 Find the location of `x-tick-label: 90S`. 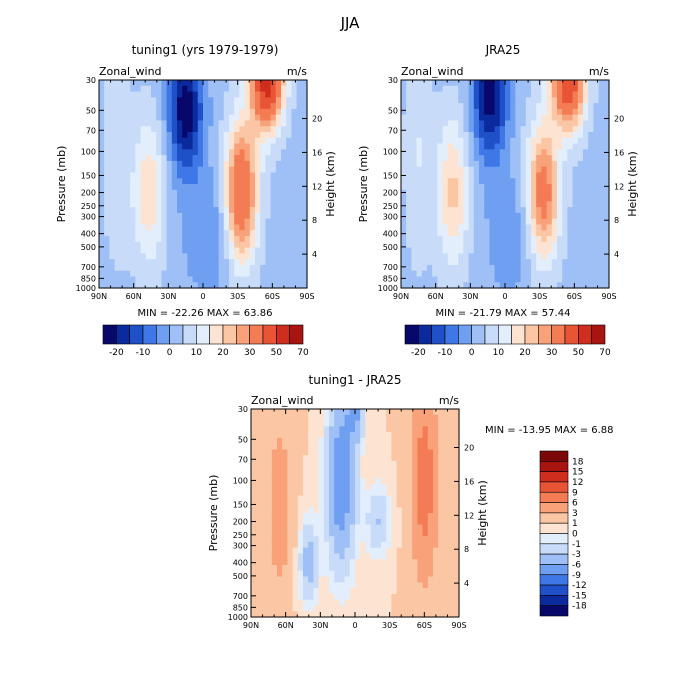

x-tick-label: 90S is located at coordinates (458, 625).